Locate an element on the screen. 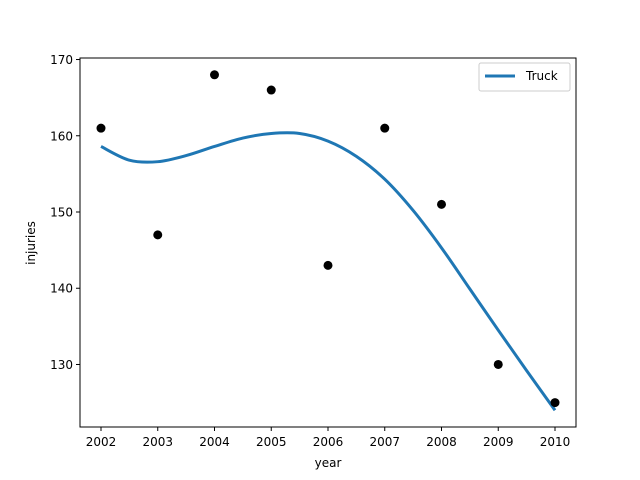 The image size is (640, 480). x-tick-label: 2008 is located at coordinates (441, 442).